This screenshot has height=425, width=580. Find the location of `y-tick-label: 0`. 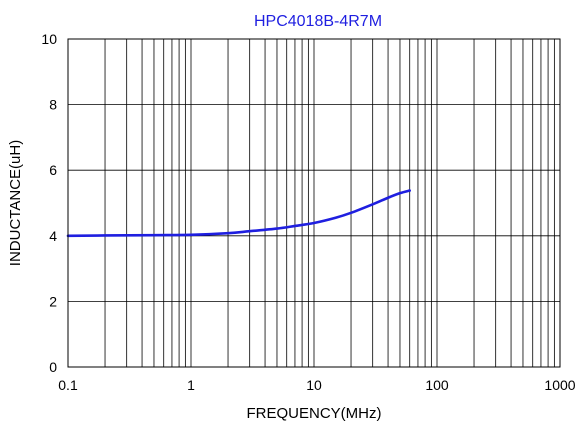

y-tick-label: 0 is located at coordinates (53, 367).